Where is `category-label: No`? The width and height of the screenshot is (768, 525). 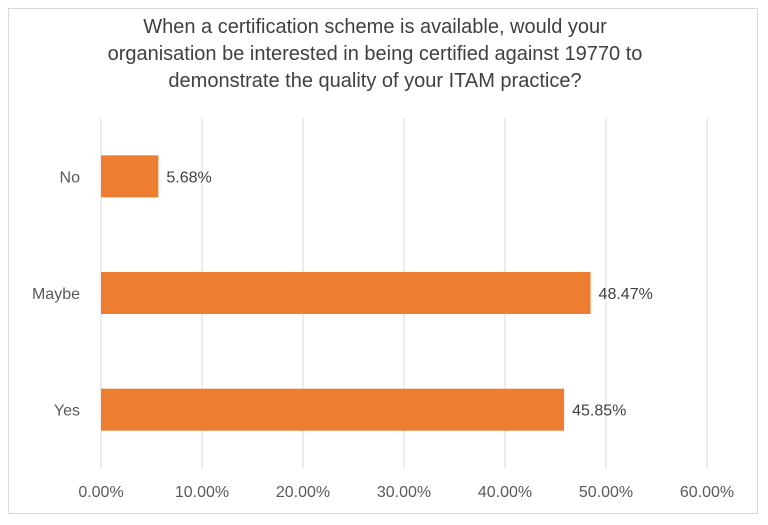
category-label: No is located at coordinates (70, 177).